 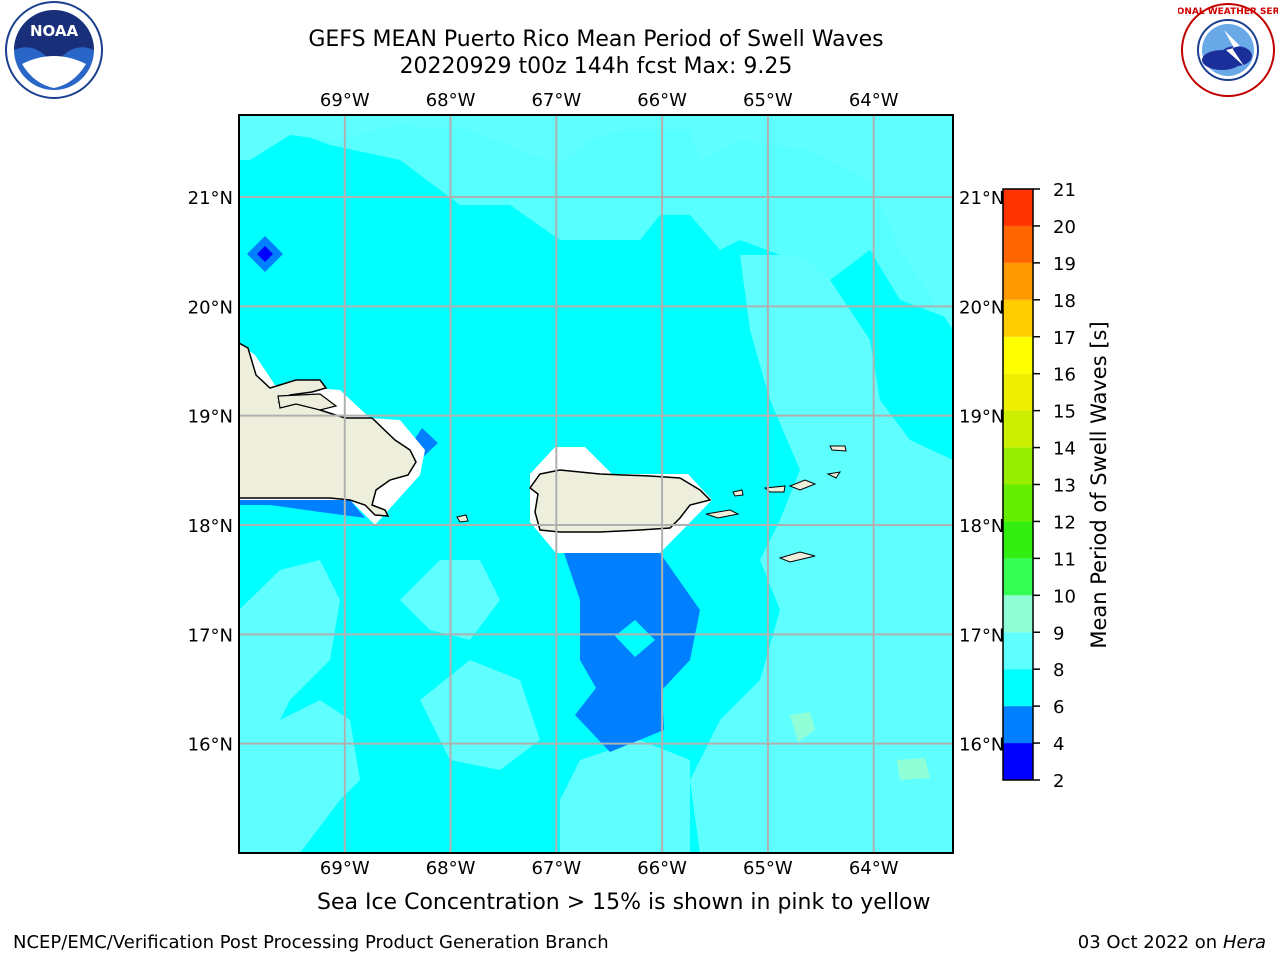 I want to click on nws-logo-text: NATIONAL WEATHER SERVICE, so click(x=1228, y=12).